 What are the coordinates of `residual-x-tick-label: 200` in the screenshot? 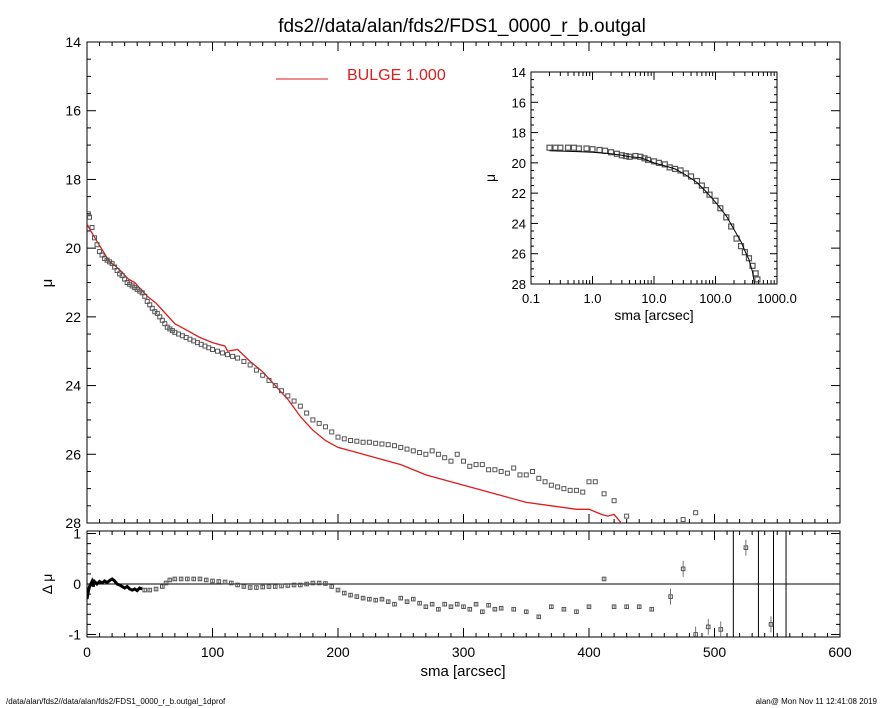 It's located at (338, 652).